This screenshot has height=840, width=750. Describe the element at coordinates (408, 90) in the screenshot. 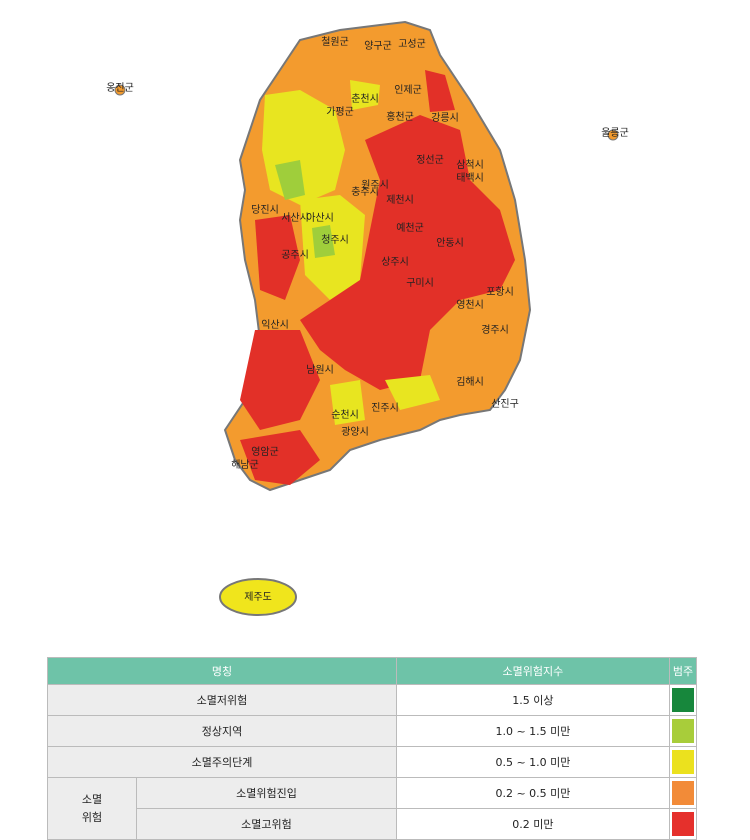

I see `region-label: 인제군` at that location.